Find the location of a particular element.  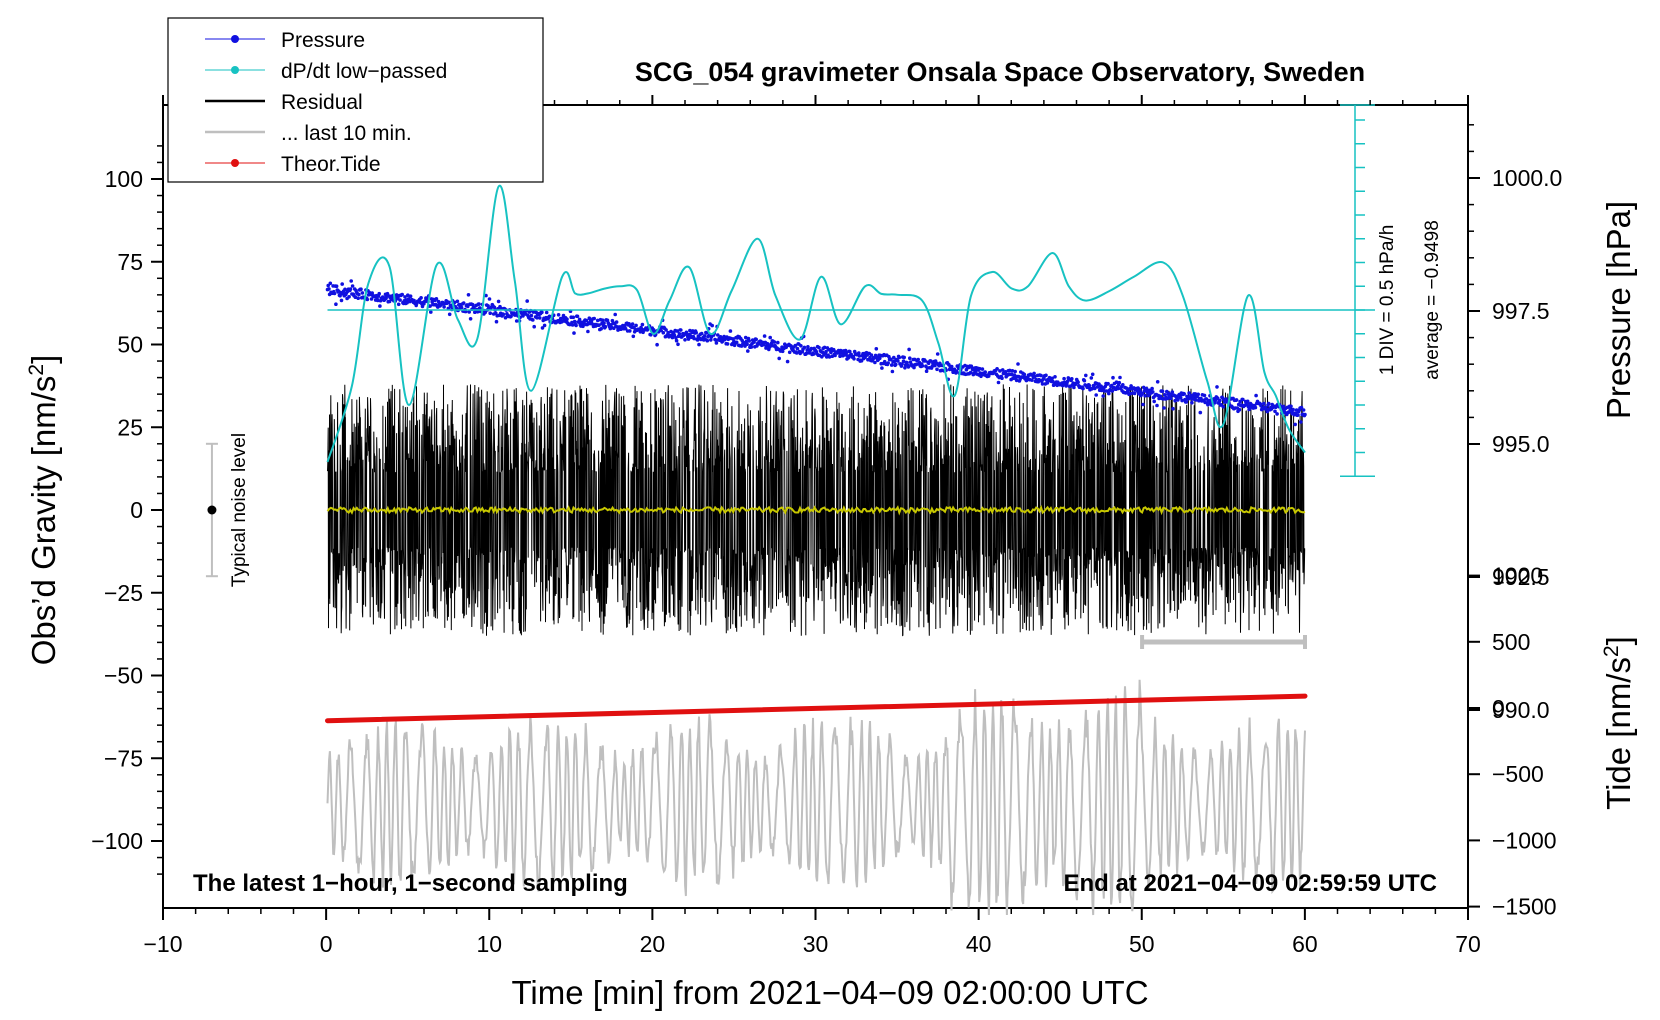

tide-tick-label: −500 is located at coordinates (1518, 774).